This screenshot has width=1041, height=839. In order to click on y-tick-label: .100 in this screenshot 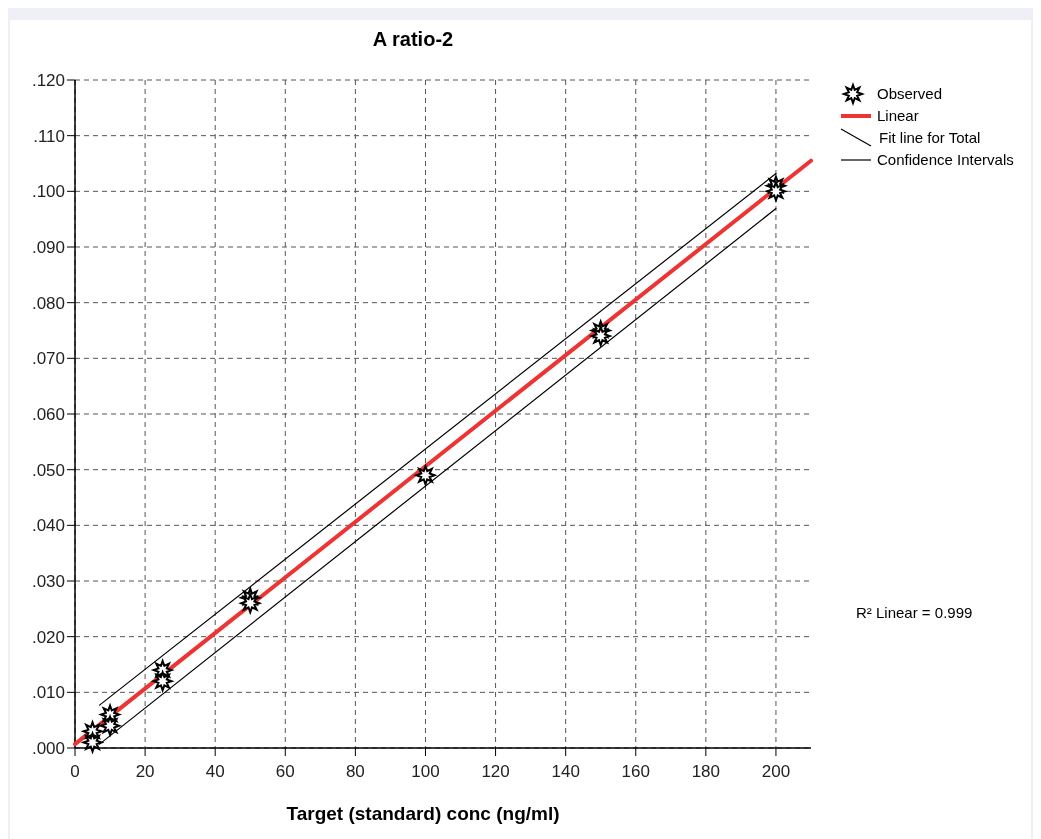, I will do `click(48, 192)`.